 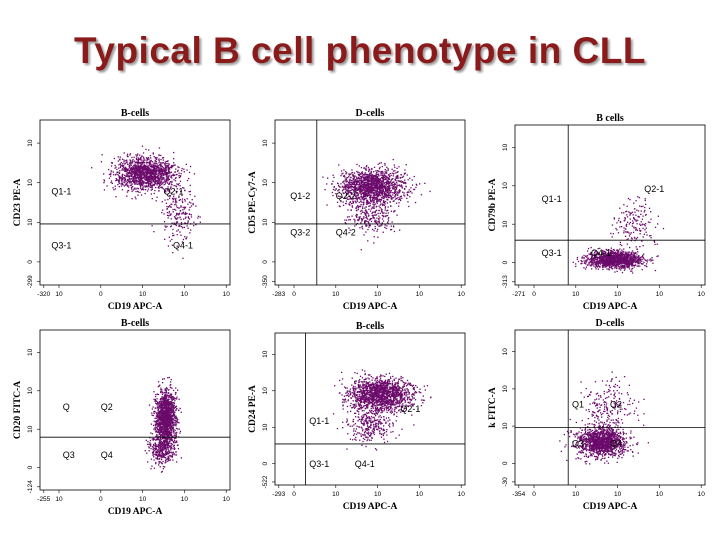 What do you see at coordinates (43, 294) in the screenshot?
I see `x-tick-label: -320` at bounding box center [43, 294].